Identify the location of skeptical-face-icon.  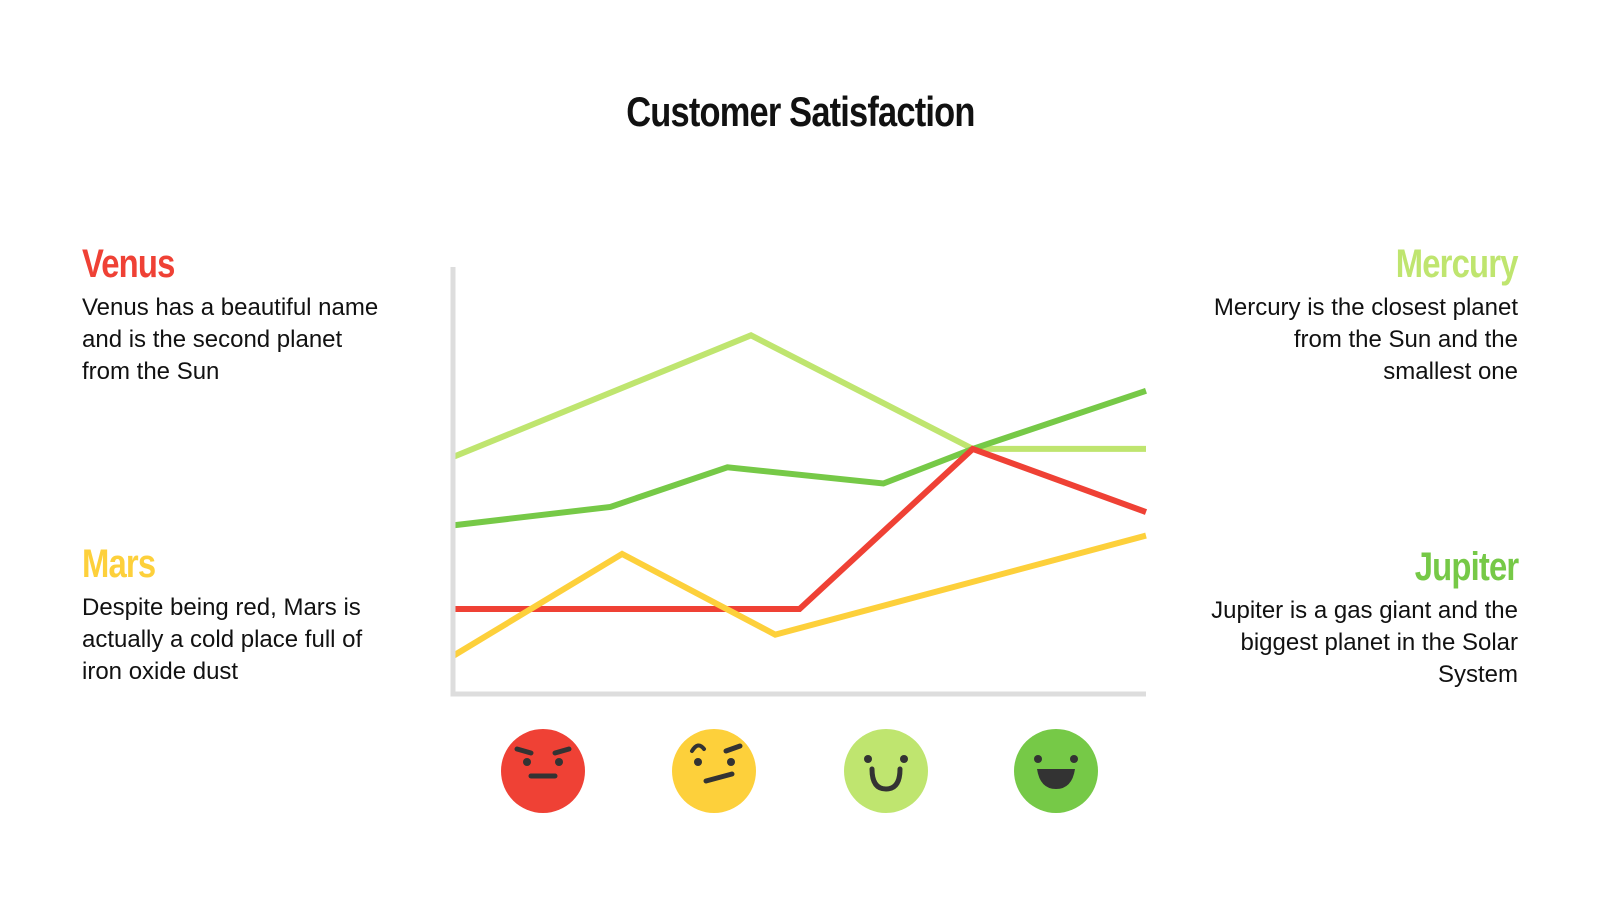
(714, 771).